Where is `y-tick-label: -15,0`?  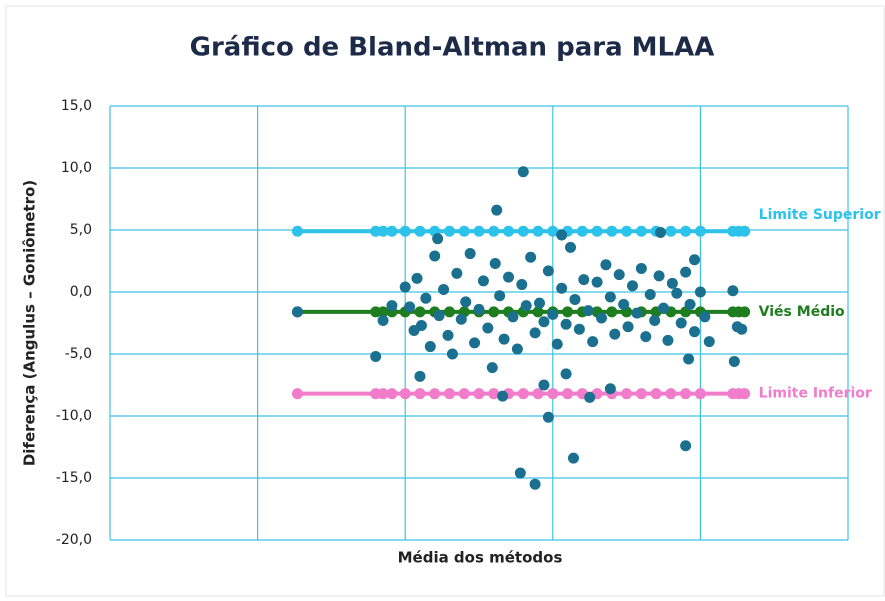
y-tick-label: -15,0 is located at coordinates (74, 478).